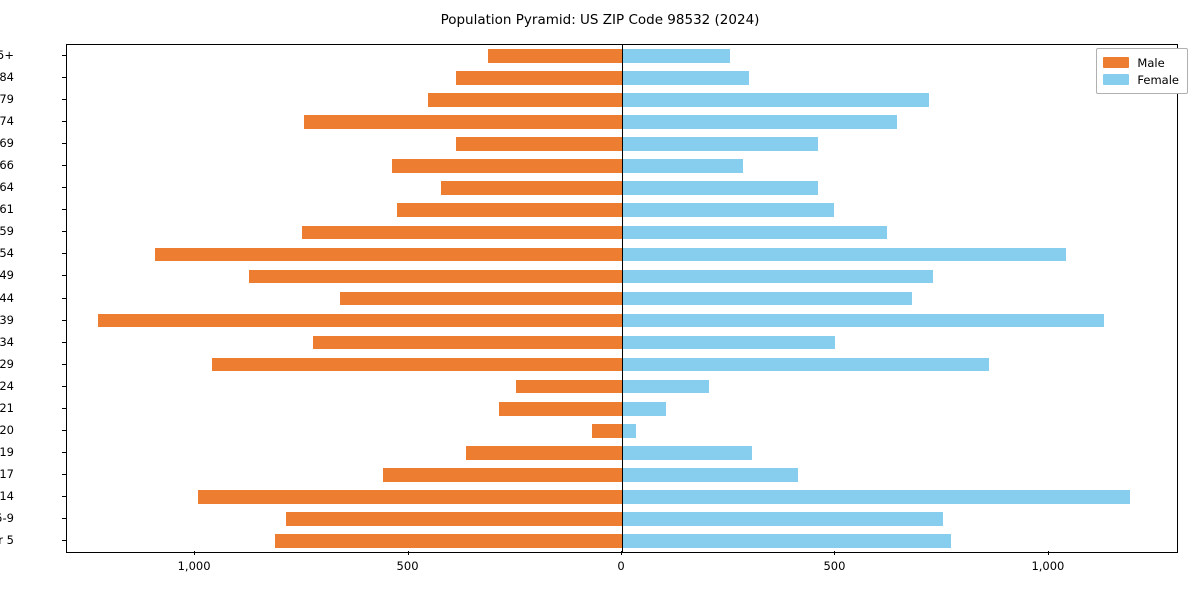 This screenshot has height=600, width=1200. What do you see at coordinates (7, 209) in the screenshot?
I see `y-axis-tick-label: 60-61` at bounding box center [7, 209].